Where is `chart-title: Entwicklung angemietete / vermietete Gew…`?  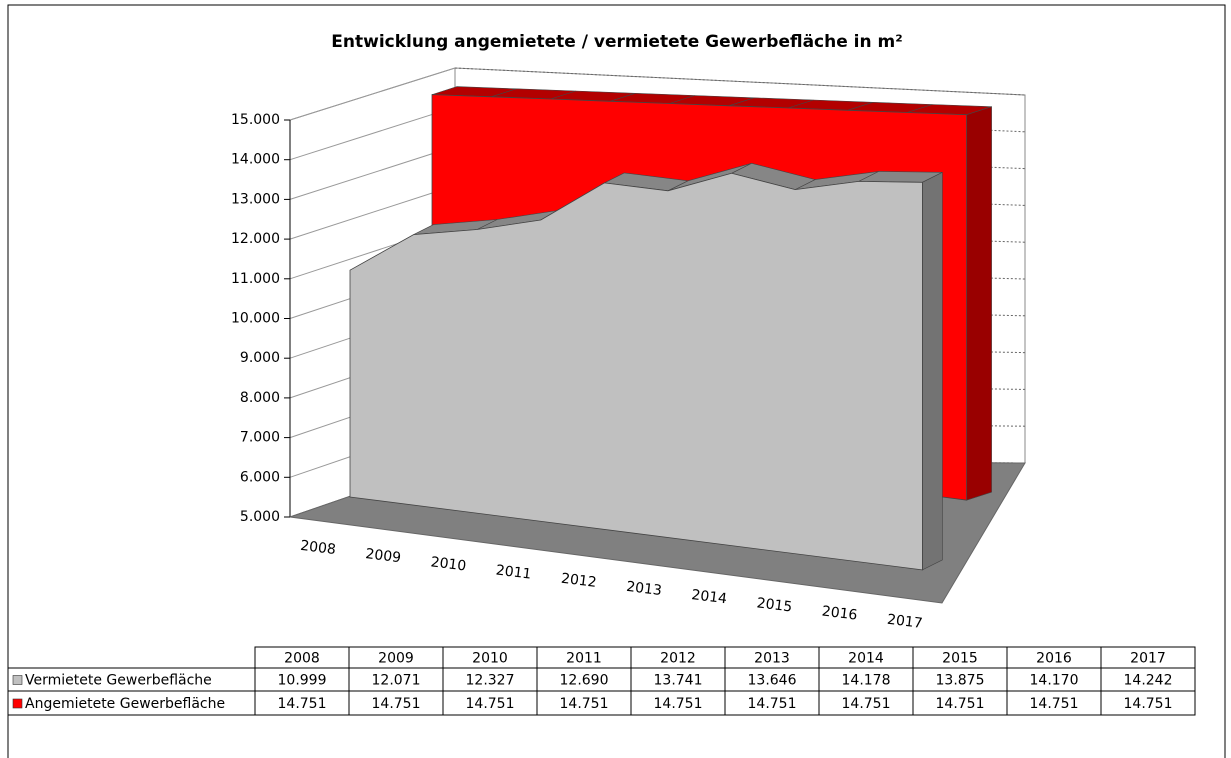
chart-title: Entwicklung angemietete / vermietete Gew… is located at coordinates (616, 42).